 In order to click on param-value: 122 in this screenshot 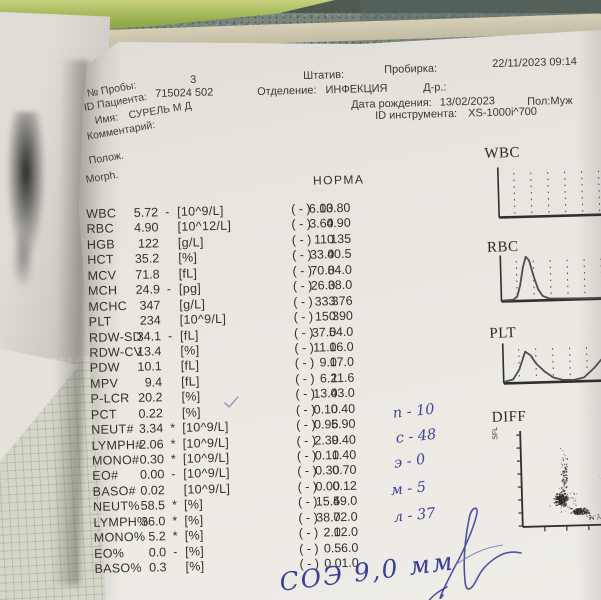, I will do `click(148, 243)`.